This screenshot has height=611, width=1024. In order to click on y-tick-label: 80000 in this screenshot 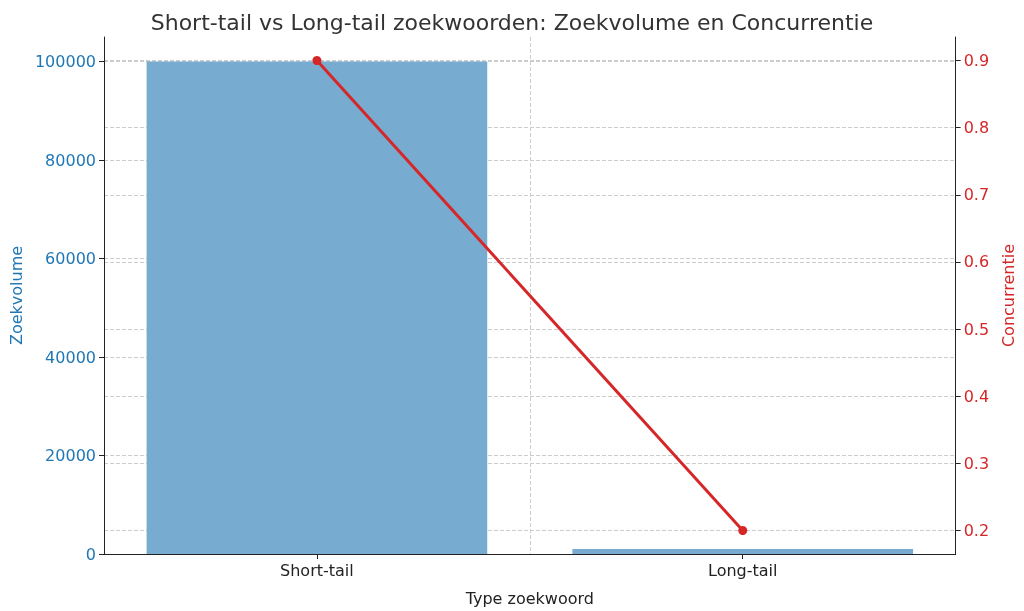, I will do `click(70, 160)`.